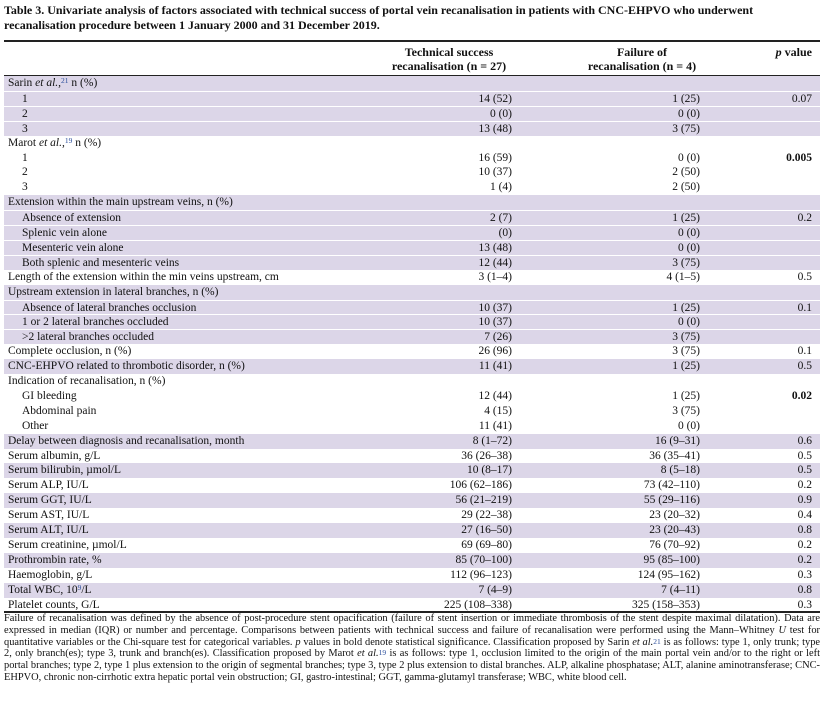 The height and width of the screenshot is (712, 824). I want to click on text-segment: n (%), so click(83, 83).